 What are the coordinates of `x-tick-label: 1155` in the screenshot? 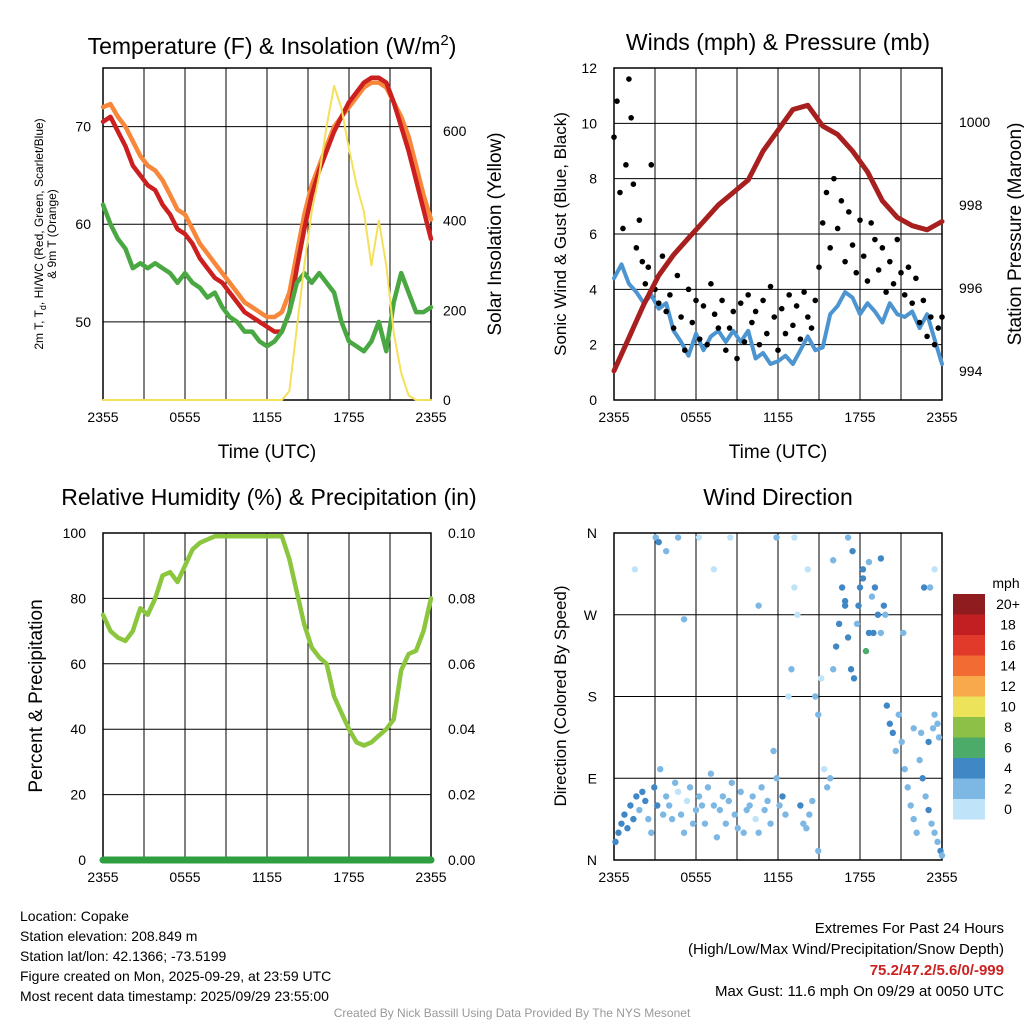 It's located at (778, 417).